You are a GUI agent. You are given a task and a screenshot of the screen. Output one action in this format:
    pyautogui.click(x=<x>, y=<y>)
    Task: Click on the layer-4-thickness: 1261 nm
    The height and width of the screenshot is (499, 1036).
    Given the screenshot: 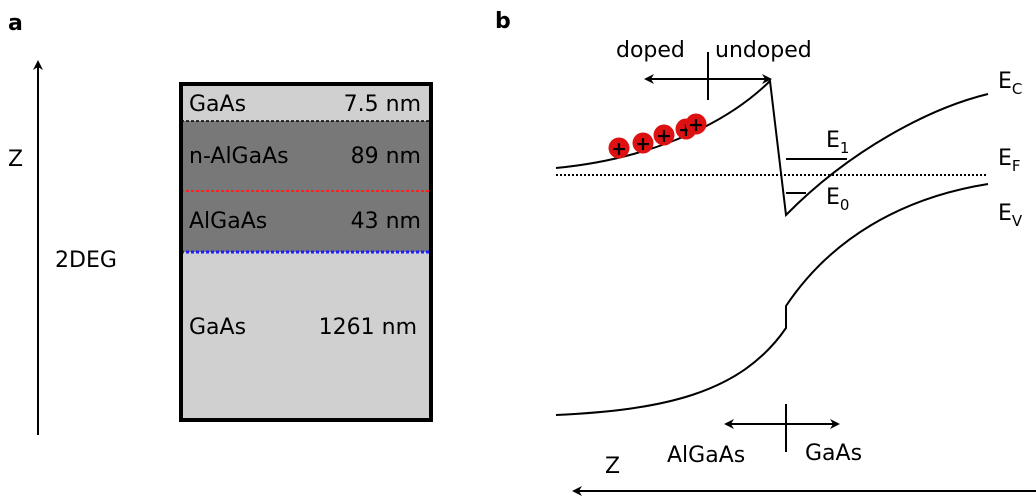 What is the action you would take?
    pyautogui.click(x=368, y=327)
    